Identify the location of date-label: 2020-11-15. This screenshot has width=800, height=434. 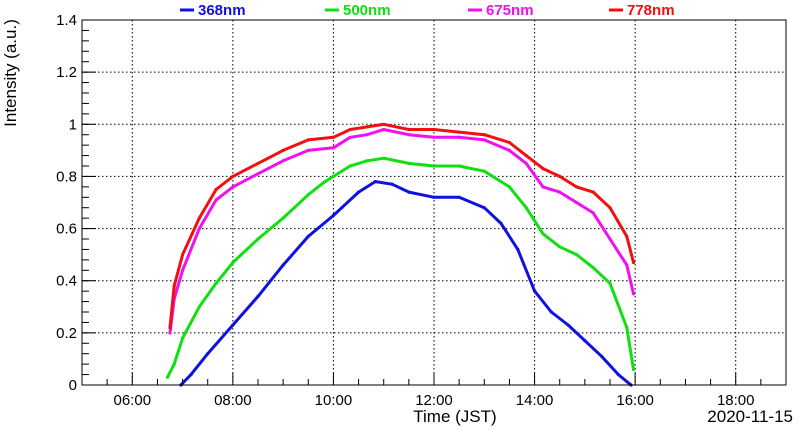
(750, 416).